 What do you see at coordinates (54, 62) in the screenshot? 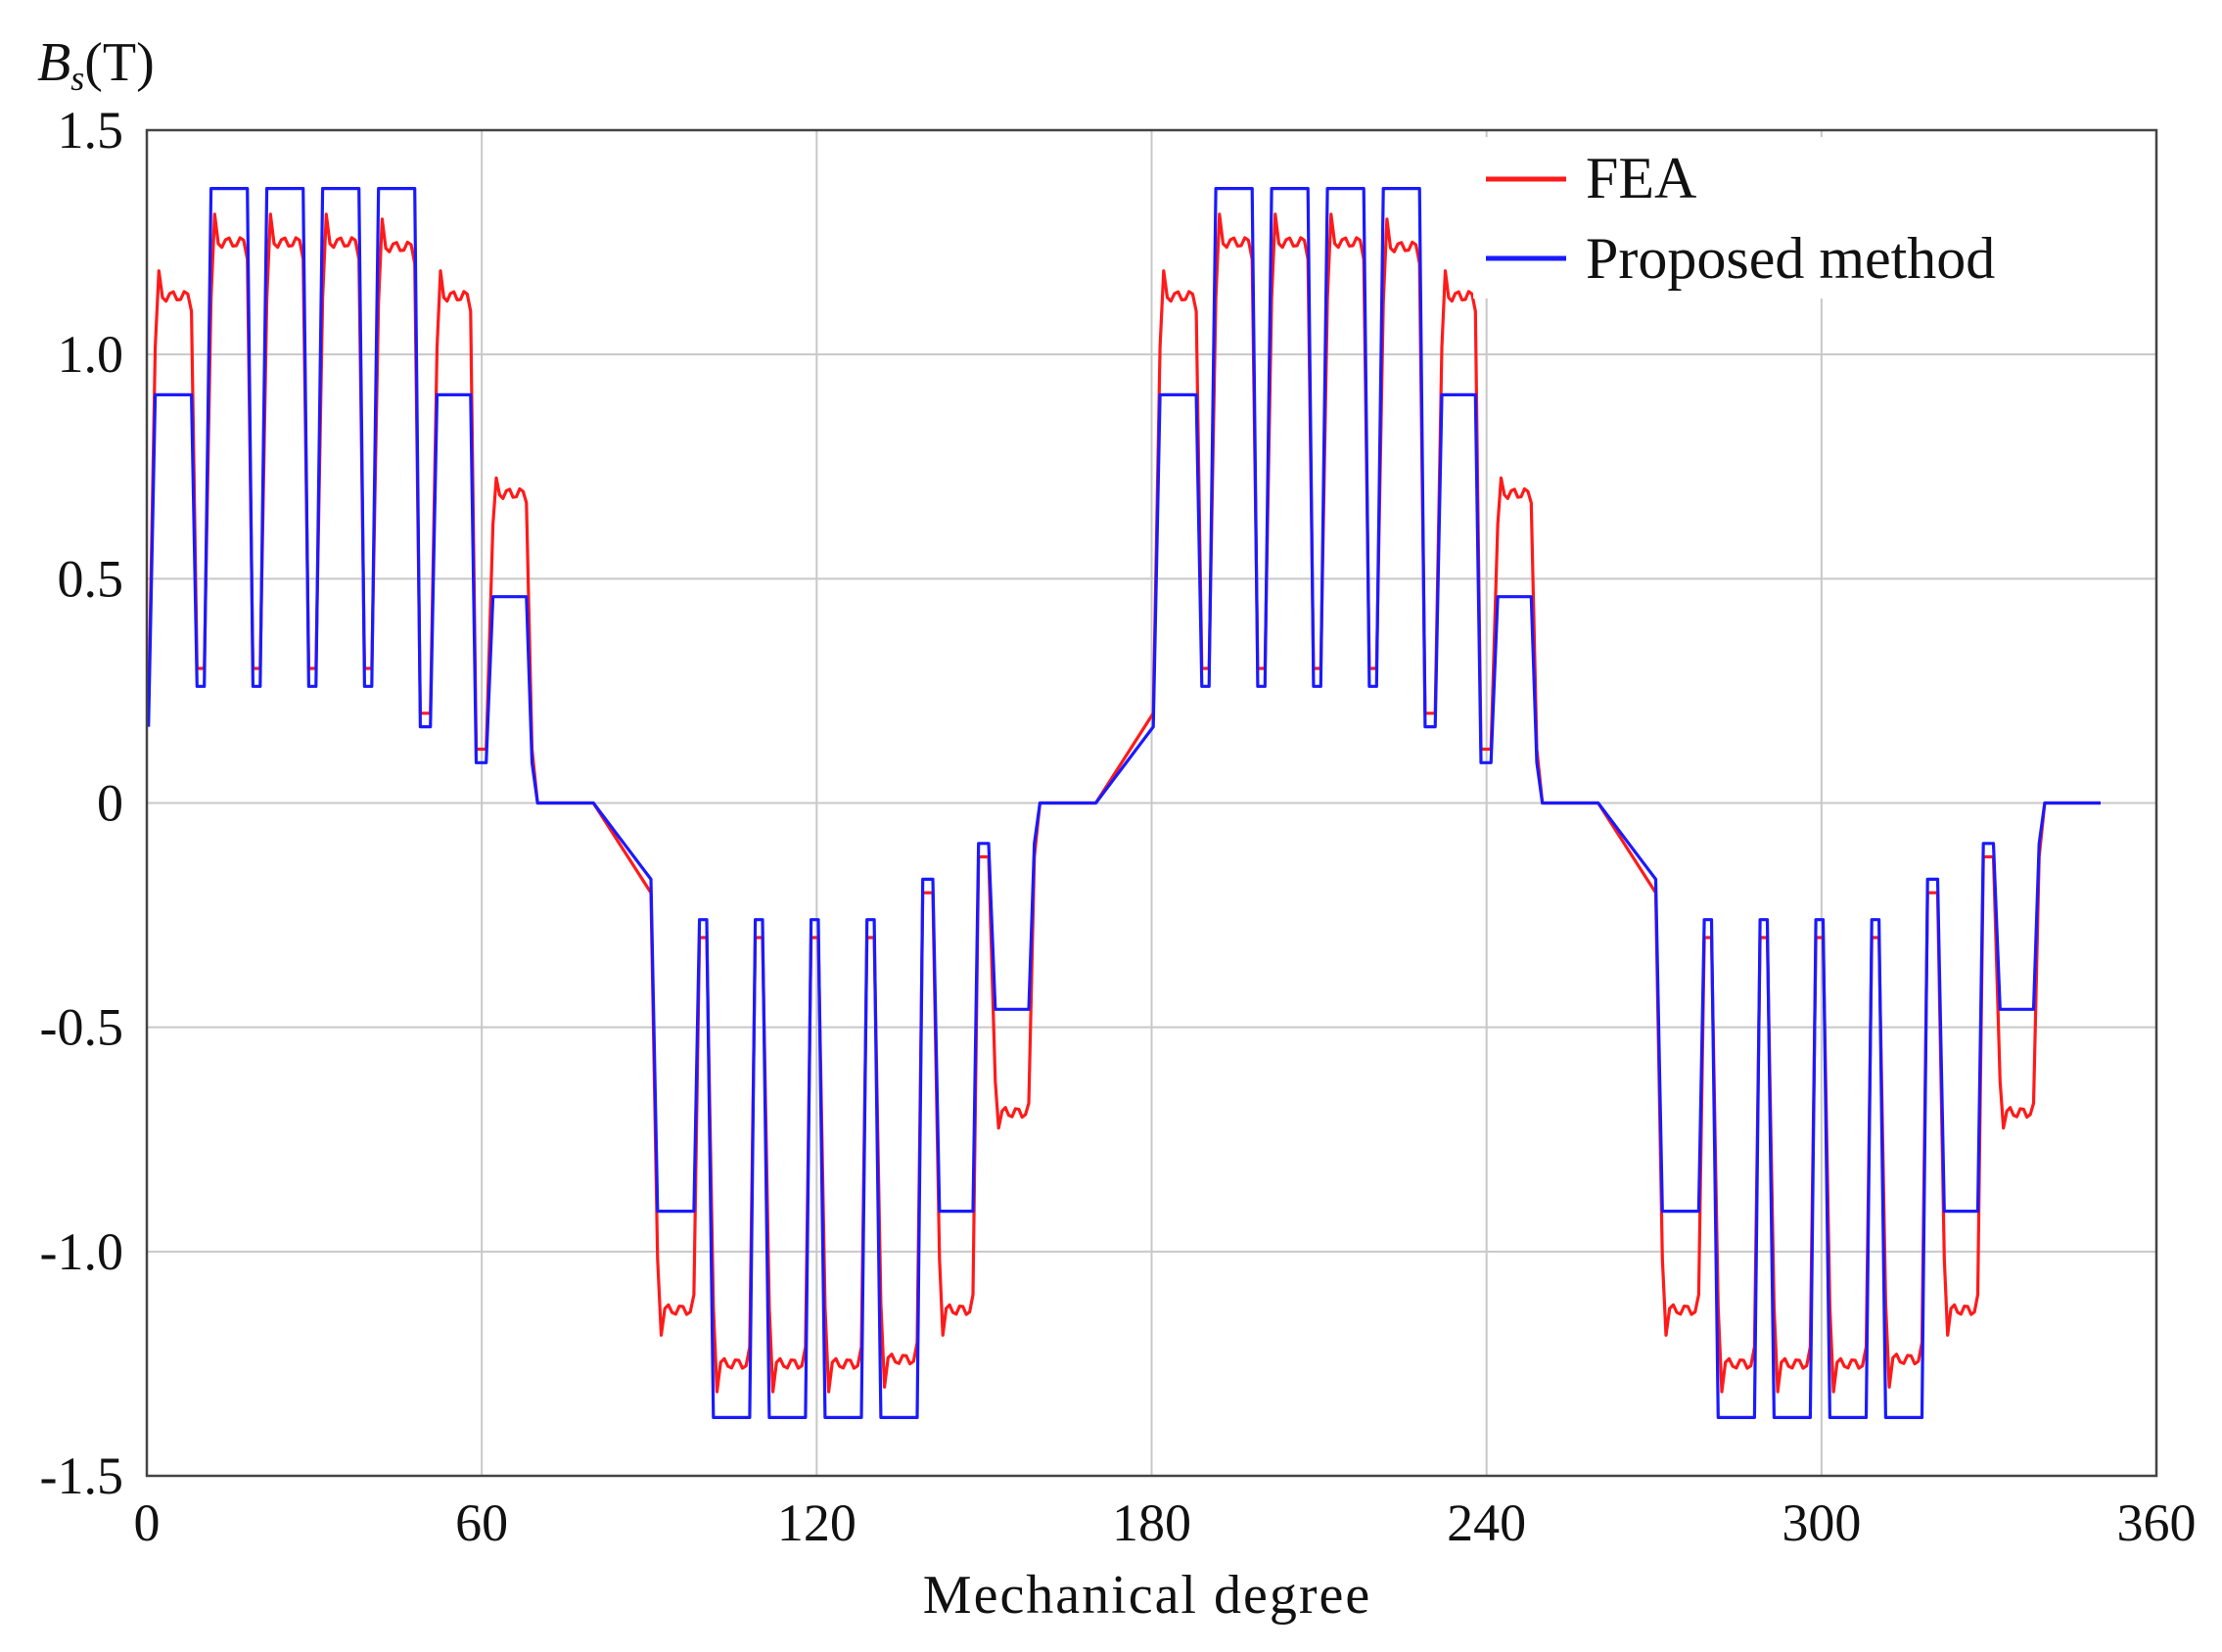
I see `y-axis-label-symbol: B` at bounding box center [54, 62].